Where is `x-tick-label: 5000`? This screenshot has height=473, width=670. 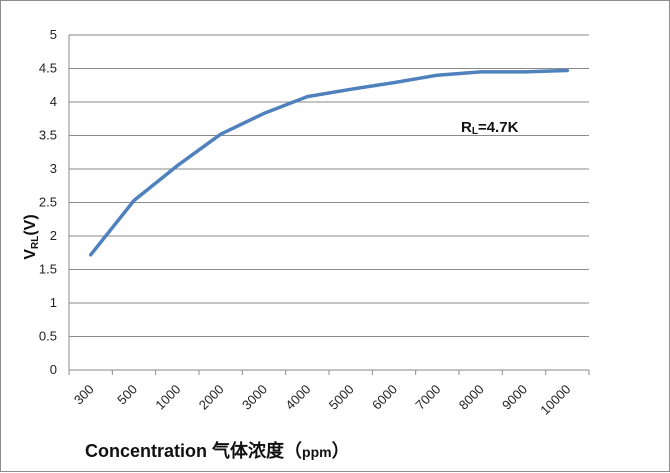
x-tick-label: 5000 is located at coordinates (341, 397).